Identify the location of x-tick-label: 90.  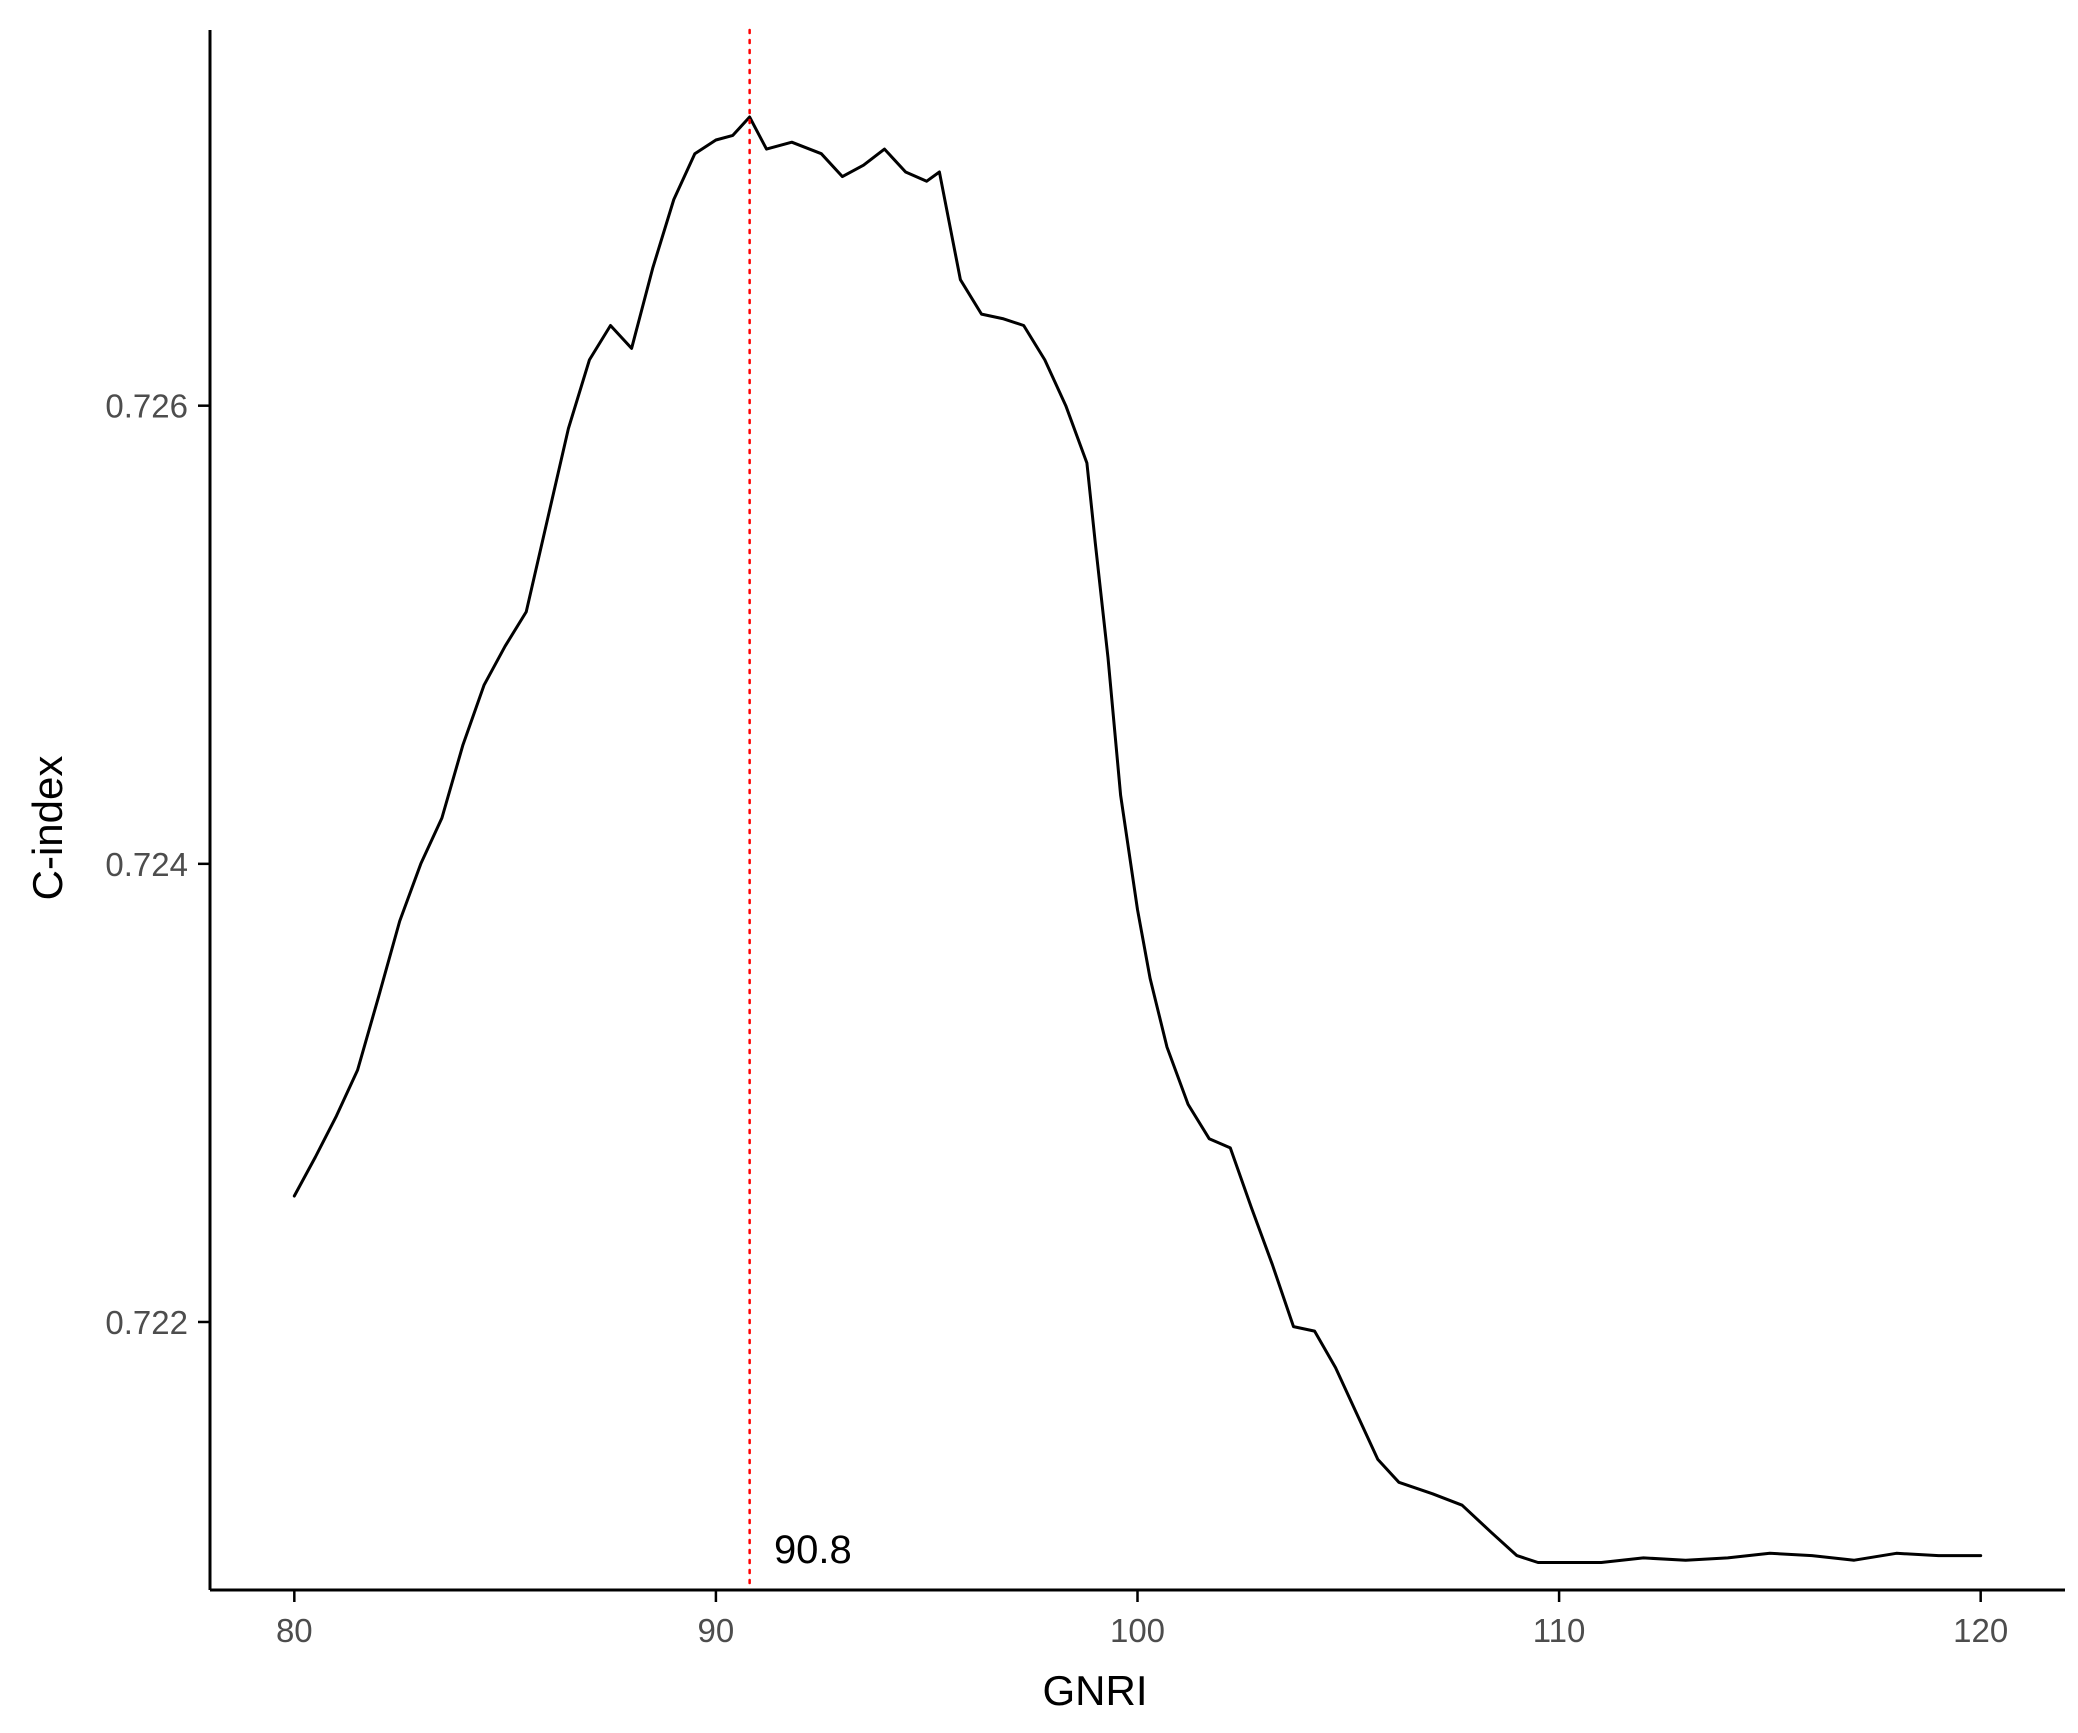
(716, 1630).